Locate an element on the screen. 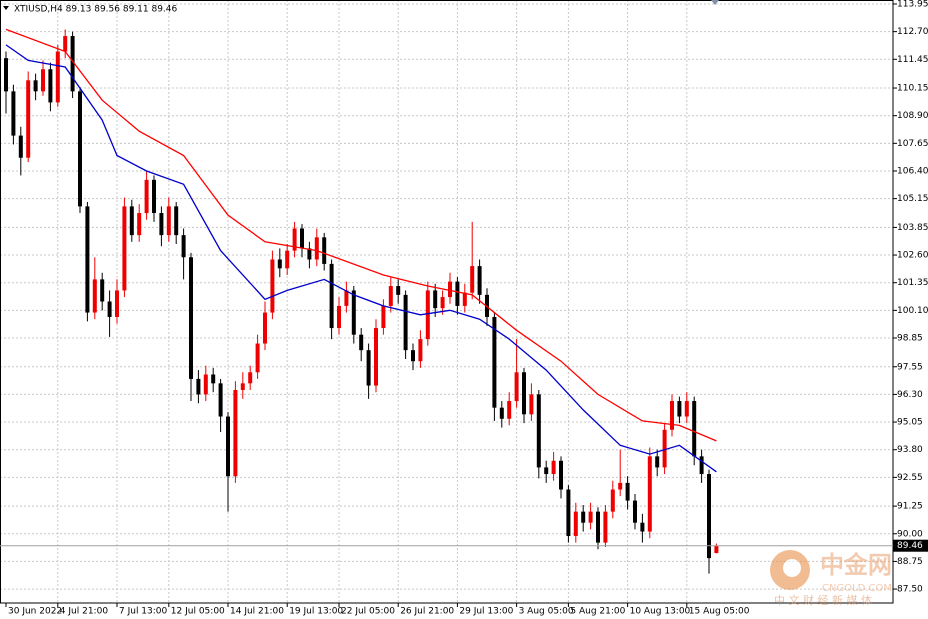 This screenshot has height=619, width=928. x-tick-label: 10 Aug 13:00 is located at coordinates (660, 612).